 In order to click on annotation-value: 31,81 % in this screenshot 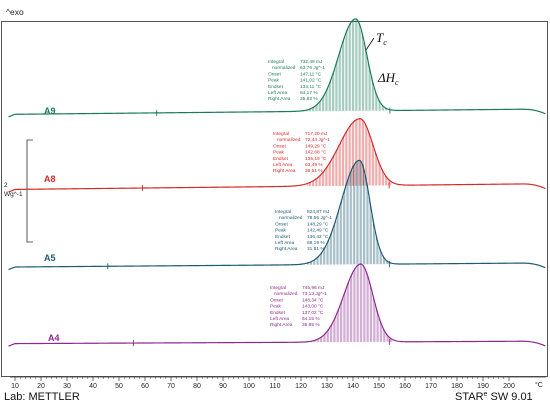, I will do `click(316, 249)`.